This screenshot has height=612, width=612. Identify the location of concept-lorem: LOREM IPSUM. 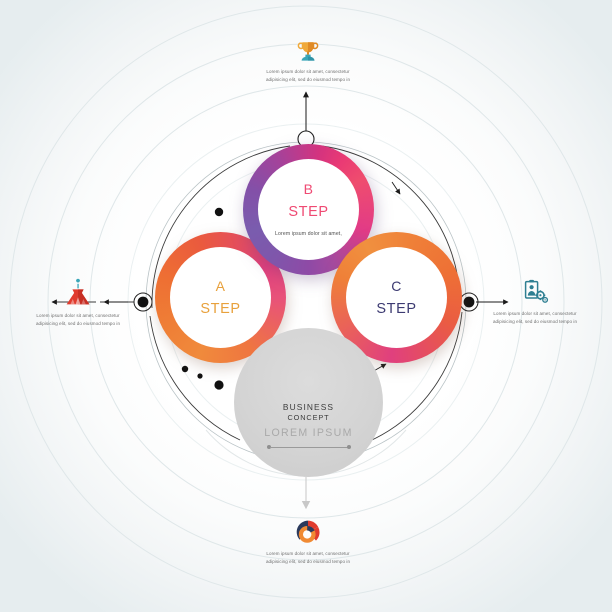
(308, 433).